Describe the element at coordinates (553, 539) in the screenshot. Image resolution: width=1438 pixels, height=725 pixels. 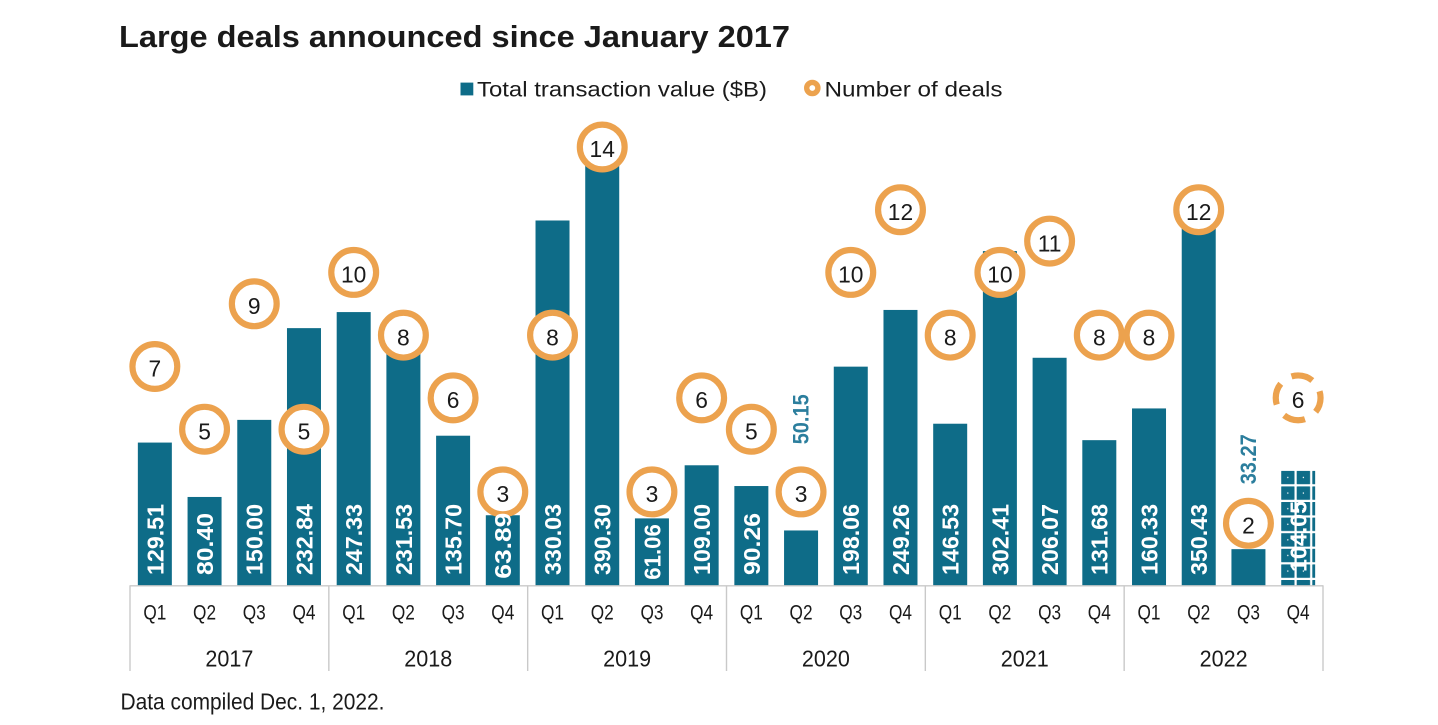
I see `svg-text: 330.03` at that location.